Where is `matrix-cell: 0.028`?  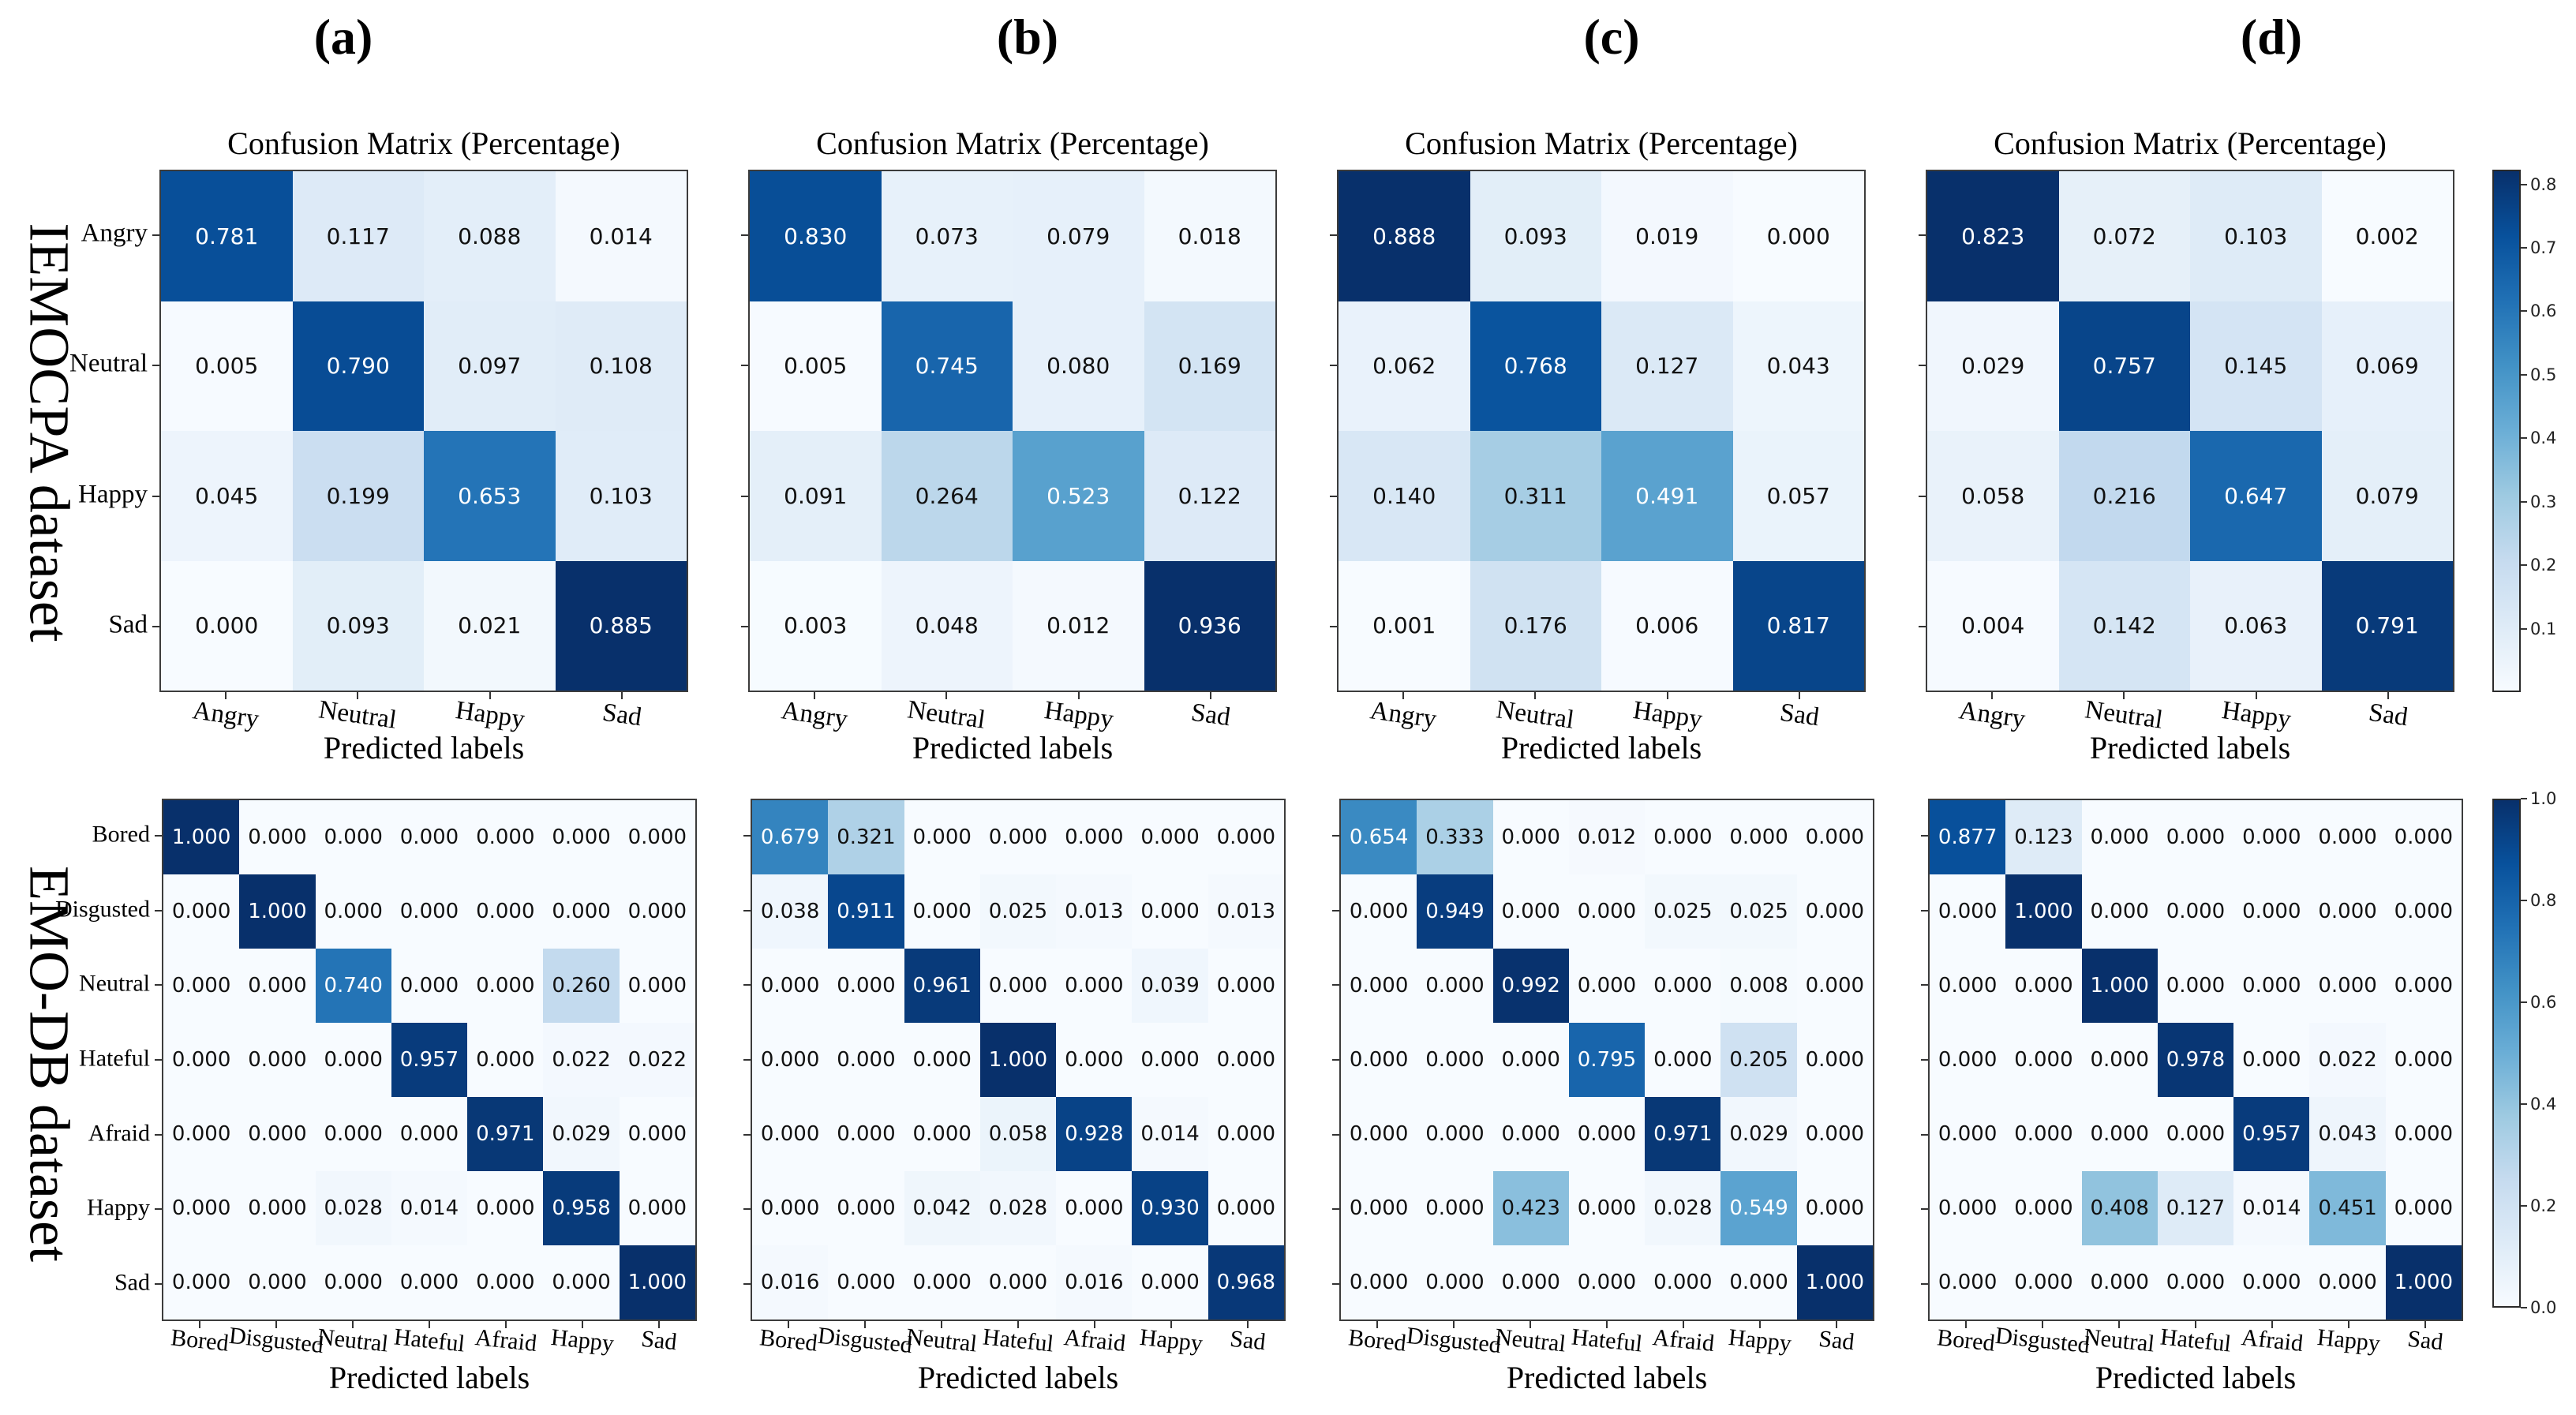
matrix-cell: 0.028 is located at coordinates (1683, 1208).